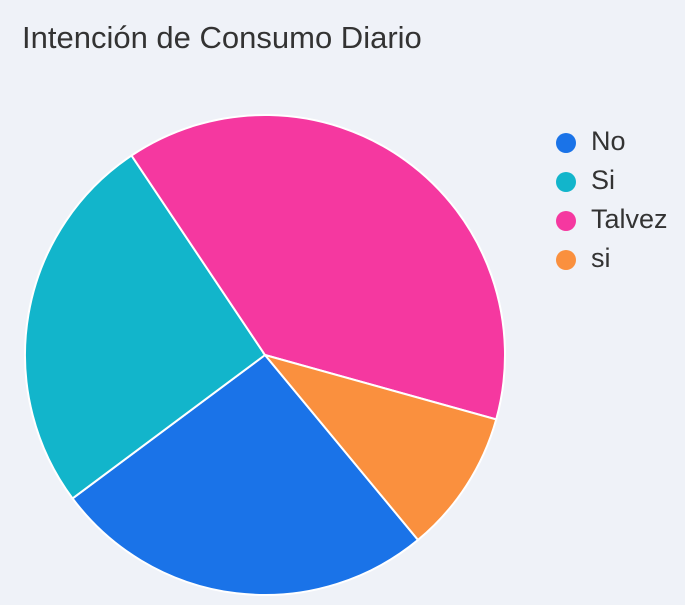 The image size is (685, 605). Describe the element at coordinates (603, 180) in the screenshot. I see `legend-label: Si` at that location.